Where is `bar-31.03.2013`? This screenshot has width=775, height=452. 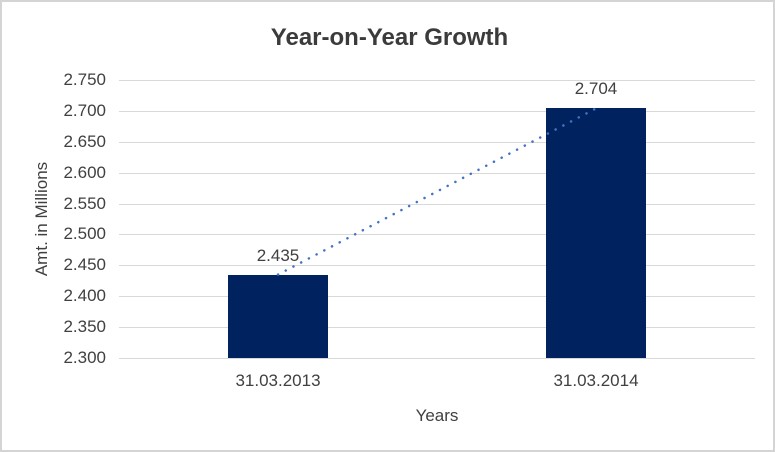 bar-31.03.2013 is located at coordinates (278, 316).